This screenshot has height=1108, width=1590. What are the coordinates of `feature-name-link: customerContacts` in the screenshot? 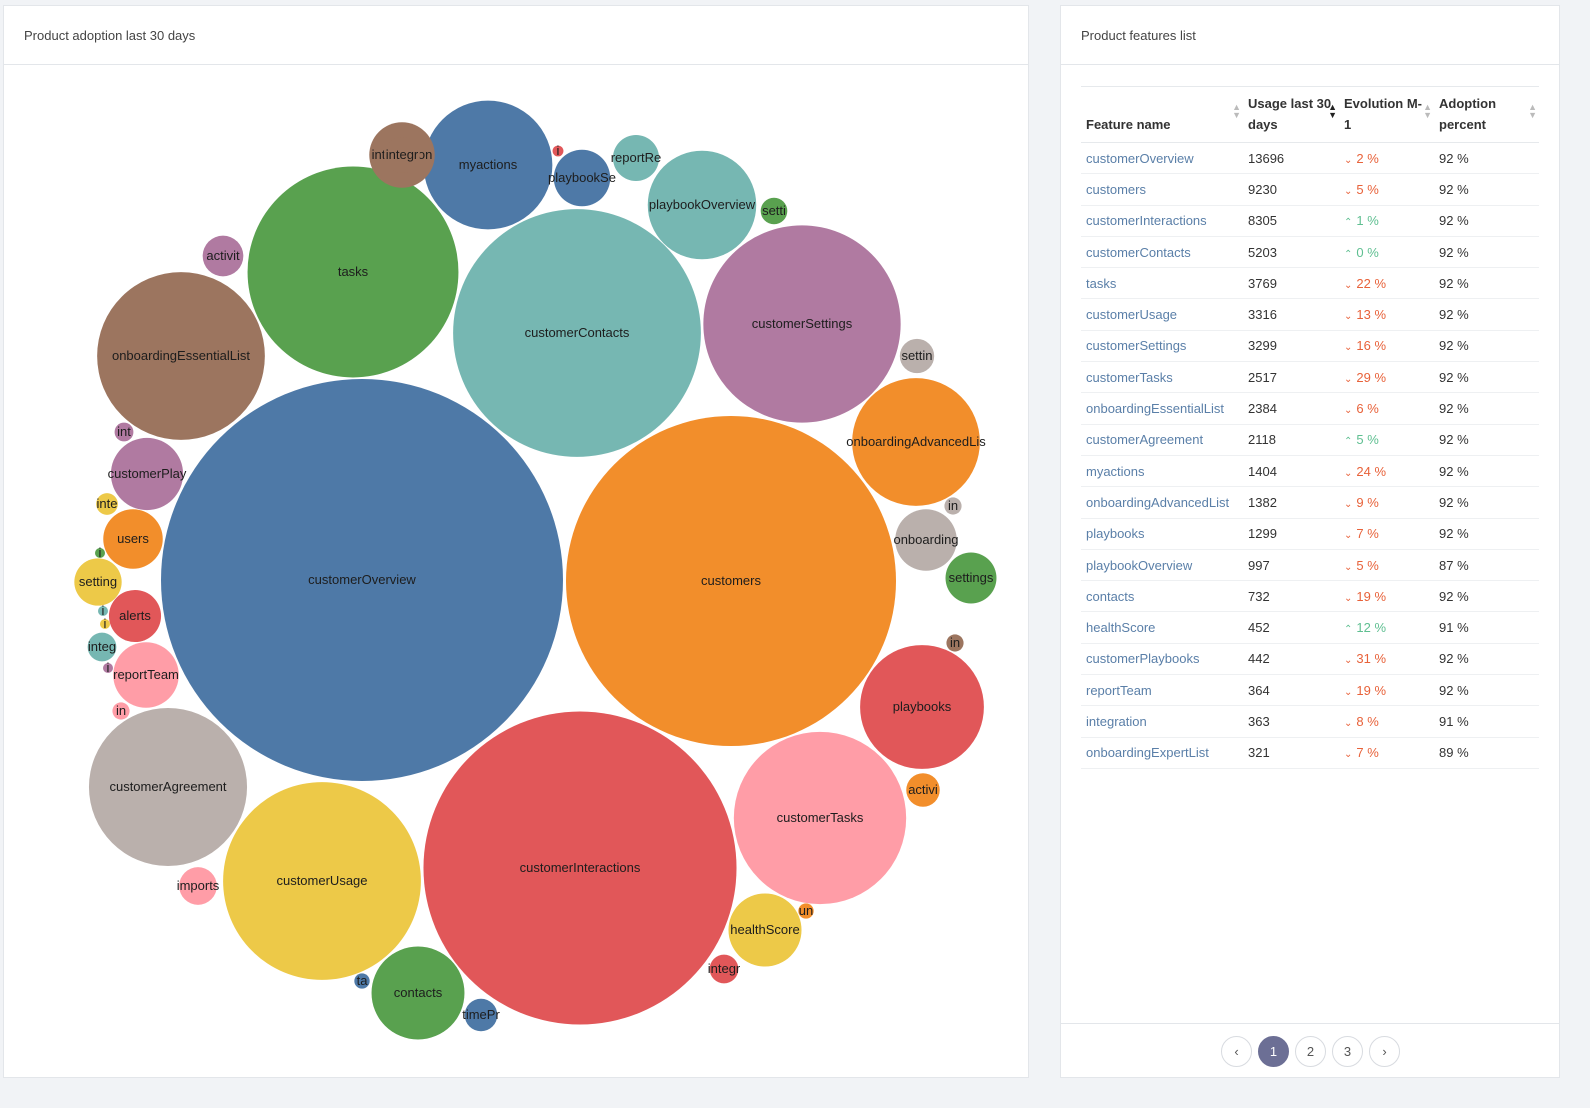 It's located at (1162, 252).